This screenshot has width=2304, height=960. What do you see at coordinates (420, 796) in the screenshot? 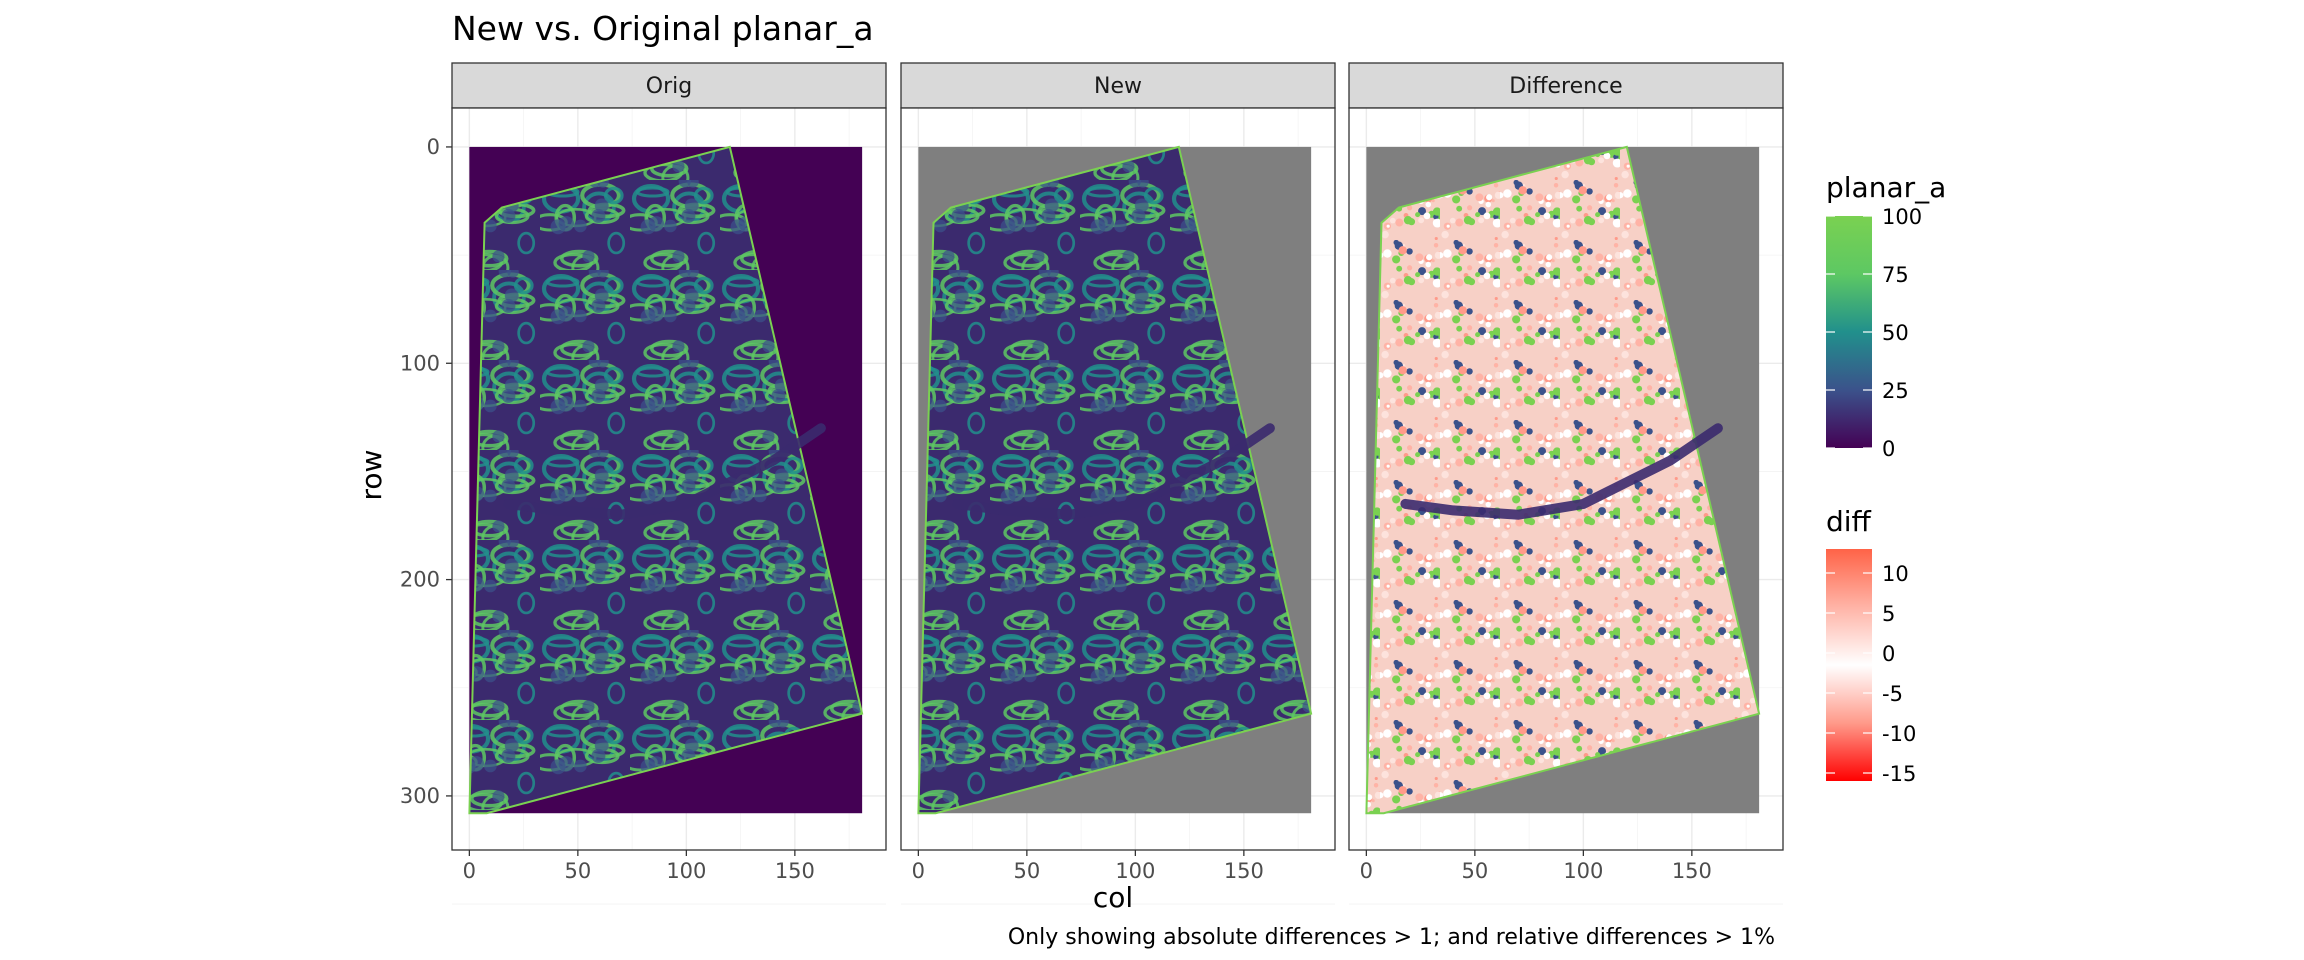
I see `y-tick-label: 300` at bounding box center [420, 796].